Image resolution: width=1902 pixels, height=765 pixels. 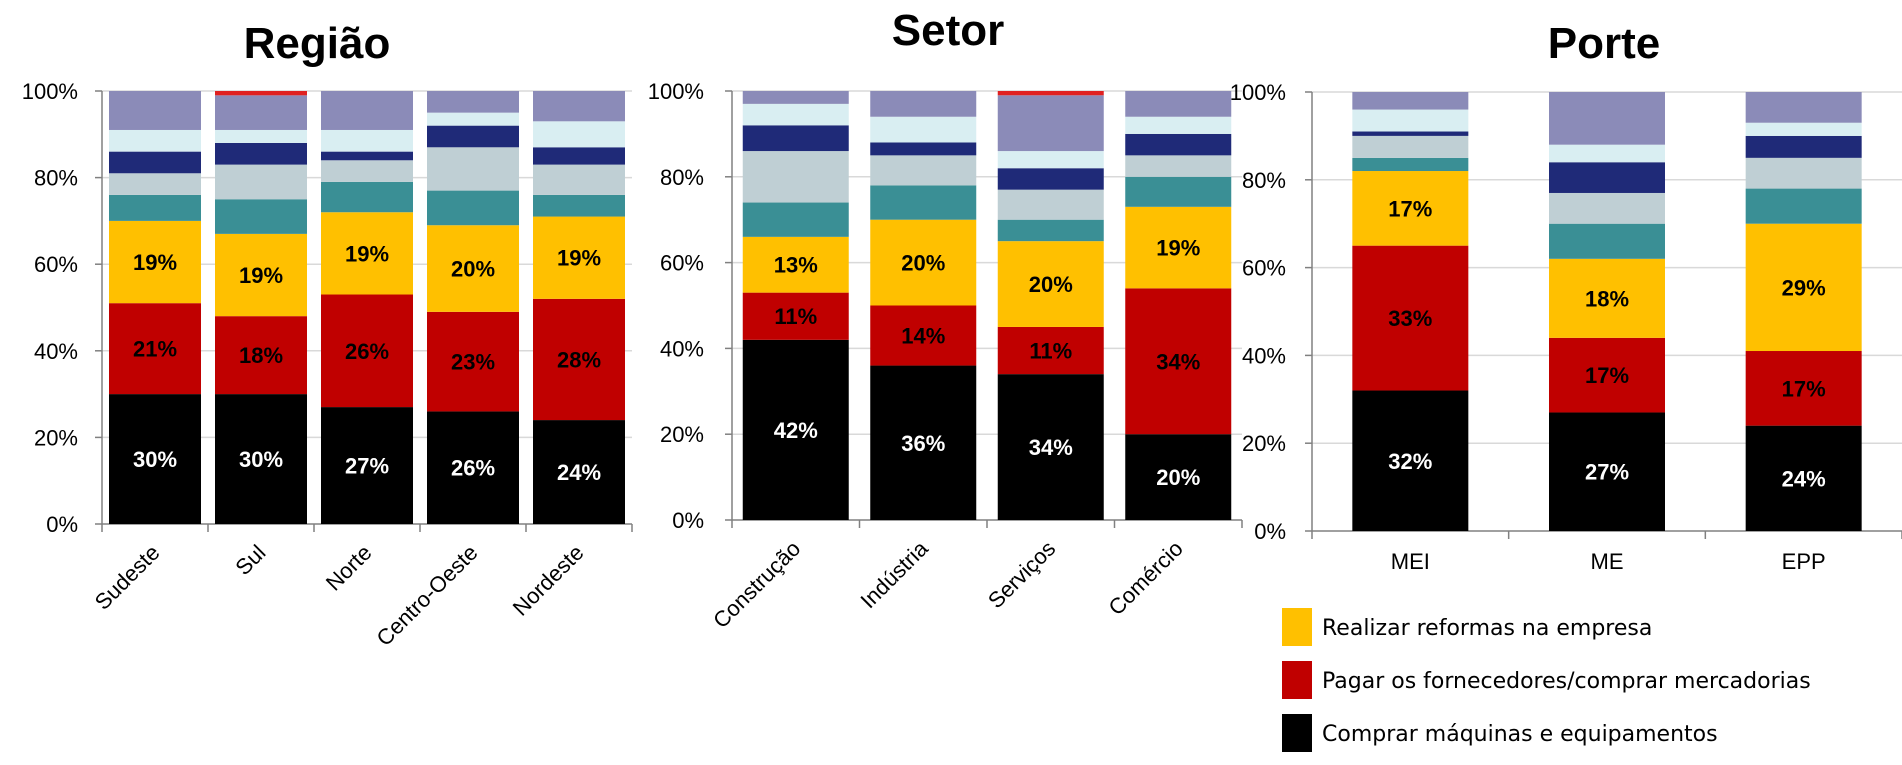 What do you see at coordinates (56, 351) in the screenshot?
I see `y-tick-label: 40%` at bounding box center [56, 351].